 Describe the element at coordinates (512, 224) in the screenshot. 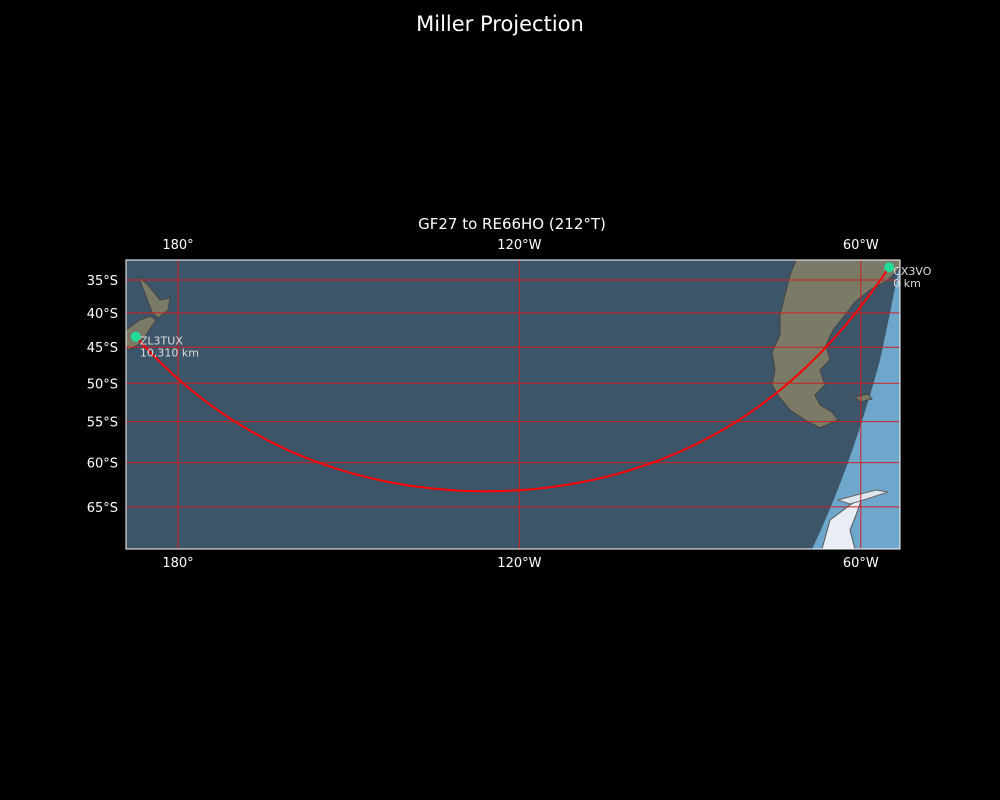

I see `map-title: GF27 to RE66HO (212°T)` at that location.